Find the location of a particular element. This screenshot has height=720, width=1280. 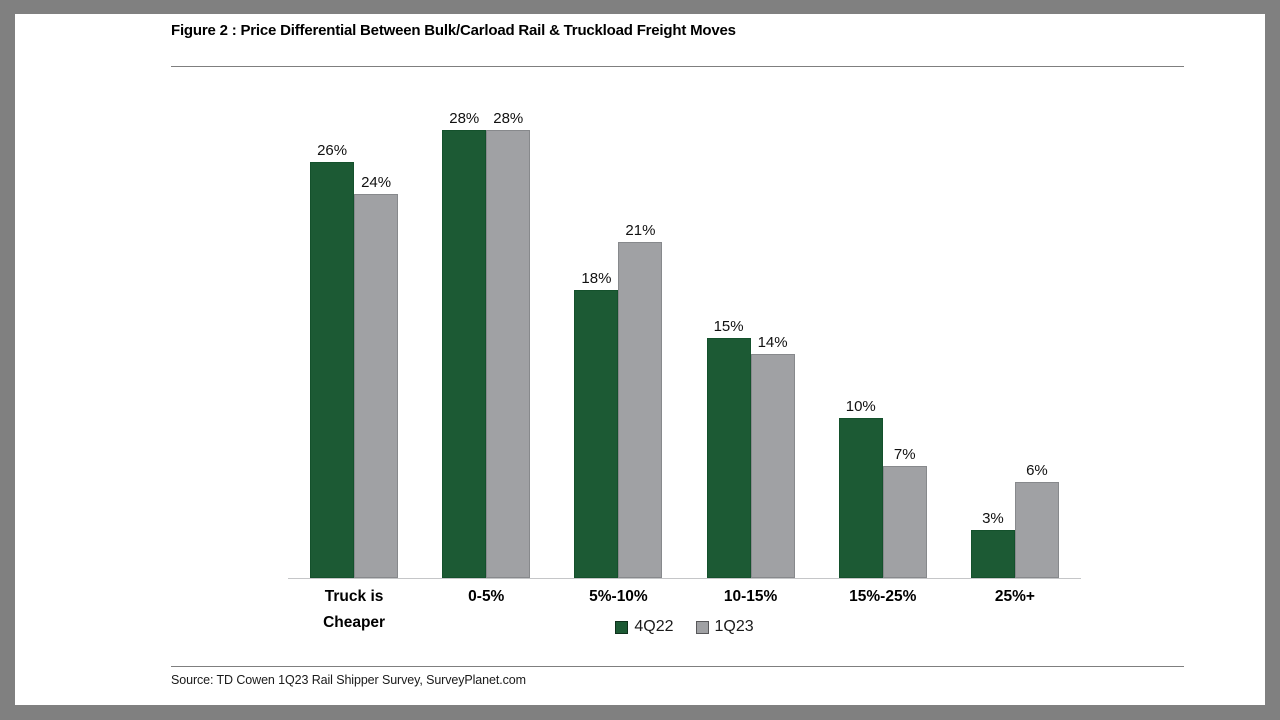

bar-item-4q22: 3% is located at coordinates (992, 544).